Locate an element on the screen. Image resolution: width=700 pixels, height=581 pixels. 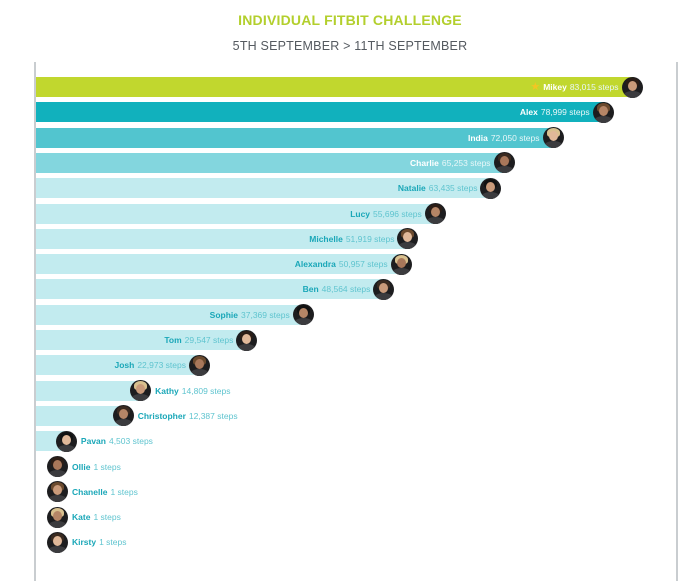
bar-label: Alex 78,999 steps is located at coordinates (555, 112).